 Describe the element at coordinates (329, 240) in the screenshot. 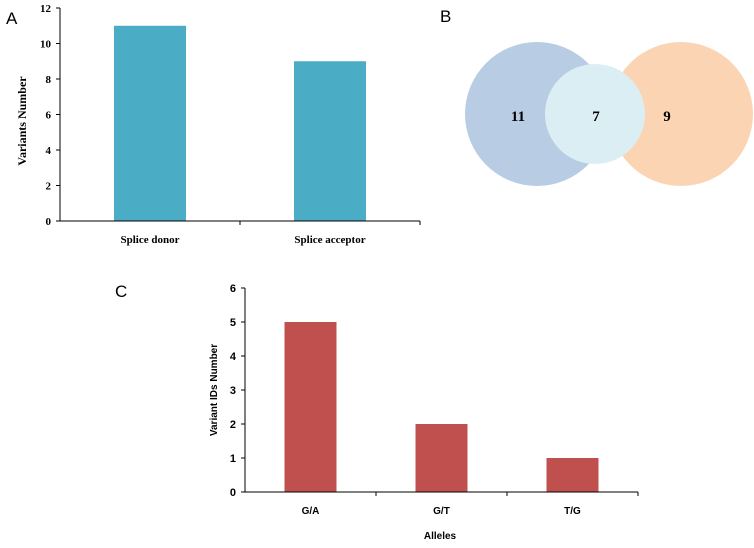

I see `chart-a-category-label: Splice acceptor` at that location.